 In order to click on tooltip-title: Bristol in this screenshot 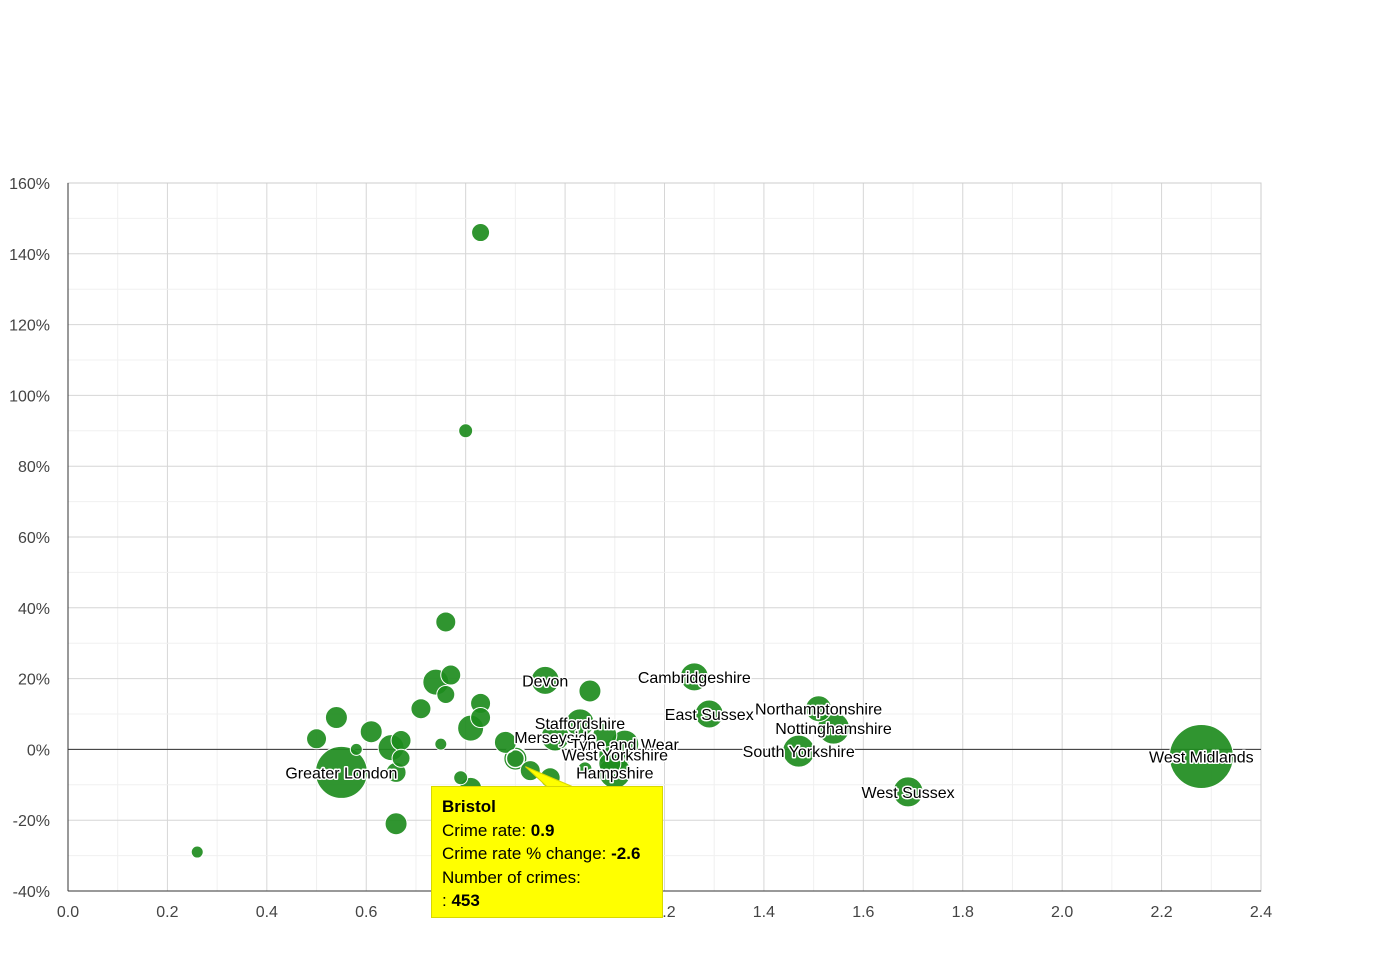, I will do `click(469, 806)`.